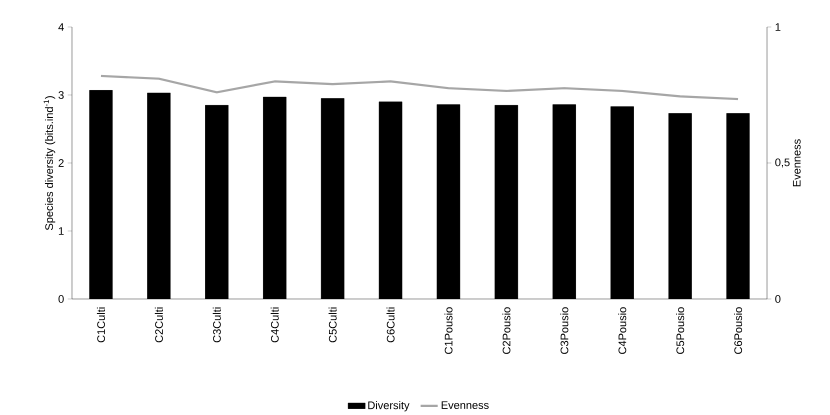 This screenshot has width=830, height=415. Describe the element at coordinates (158, 325) in the screenshot. I see `x-tick-label: C2Culti` at that location.